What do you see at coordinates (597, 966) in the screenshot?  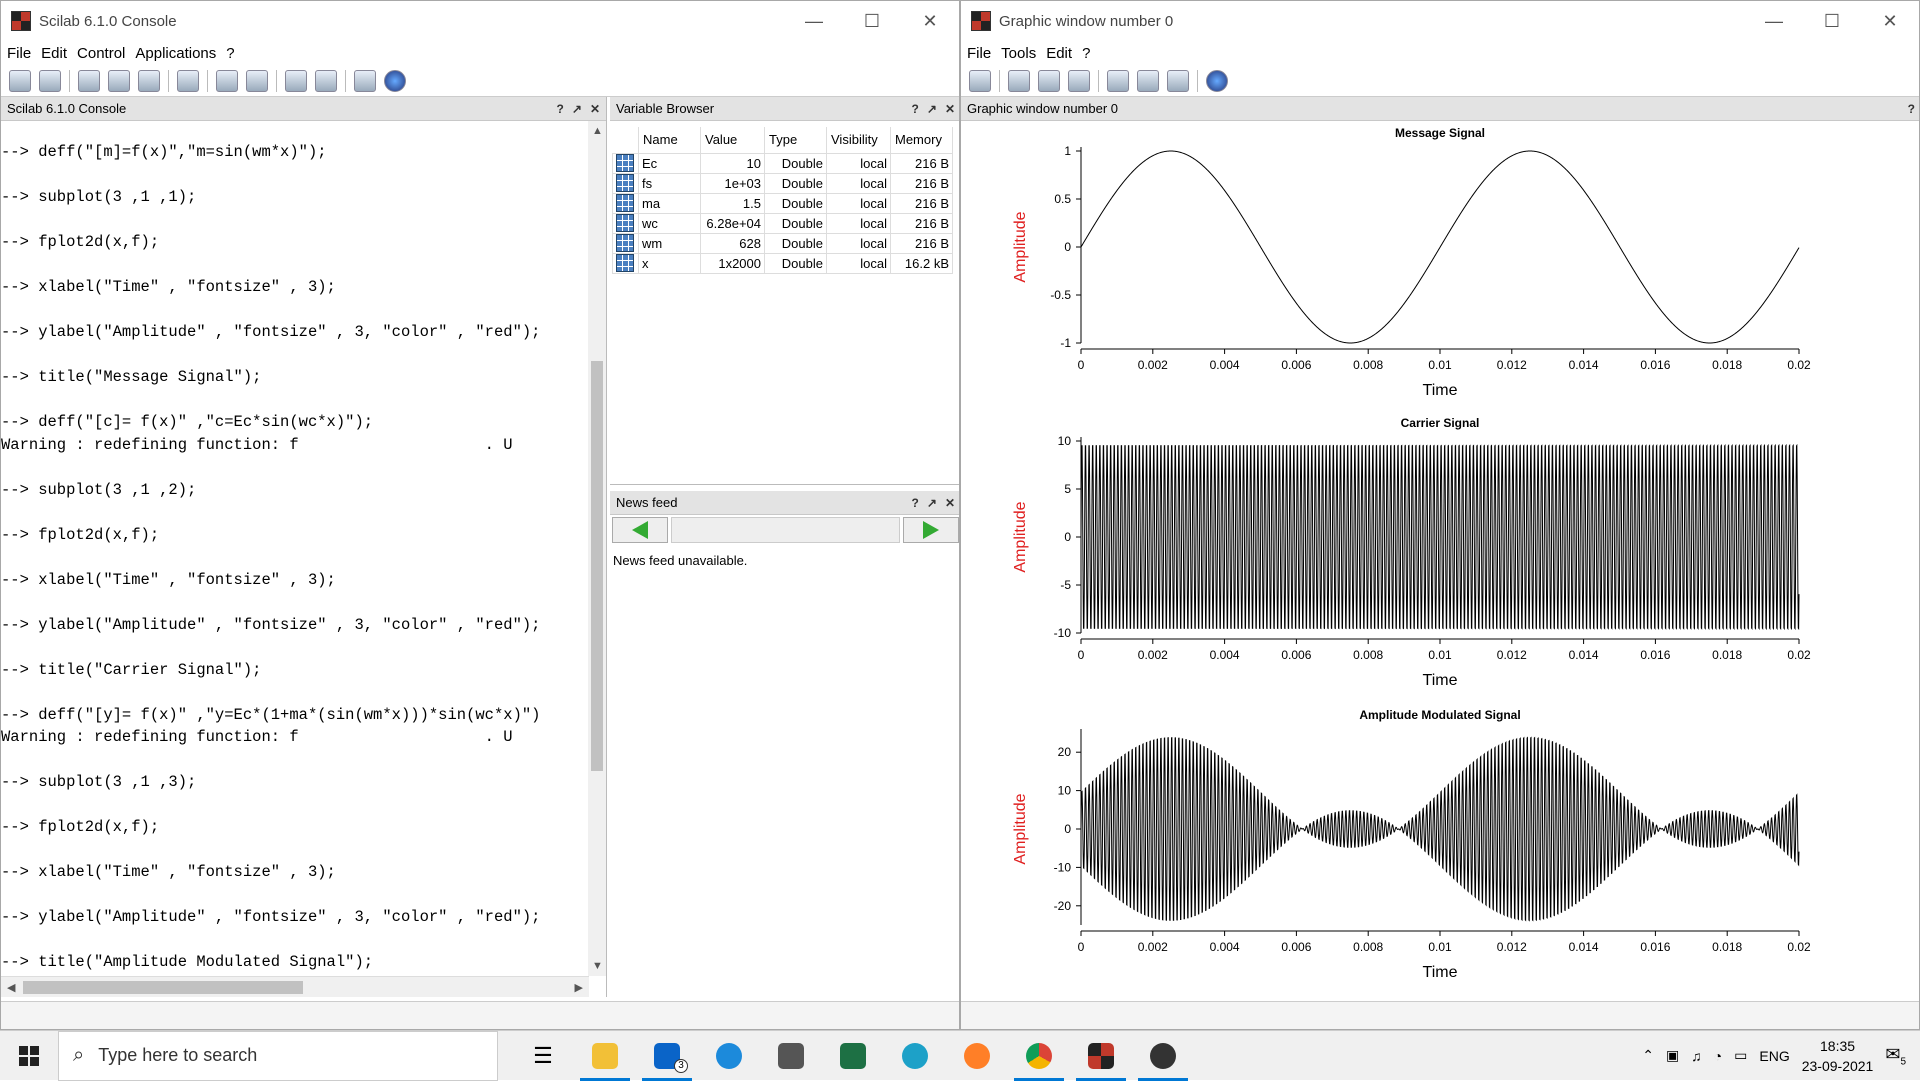 I see `scroll-down-icon: ▼` at bounding box center [597, 966].